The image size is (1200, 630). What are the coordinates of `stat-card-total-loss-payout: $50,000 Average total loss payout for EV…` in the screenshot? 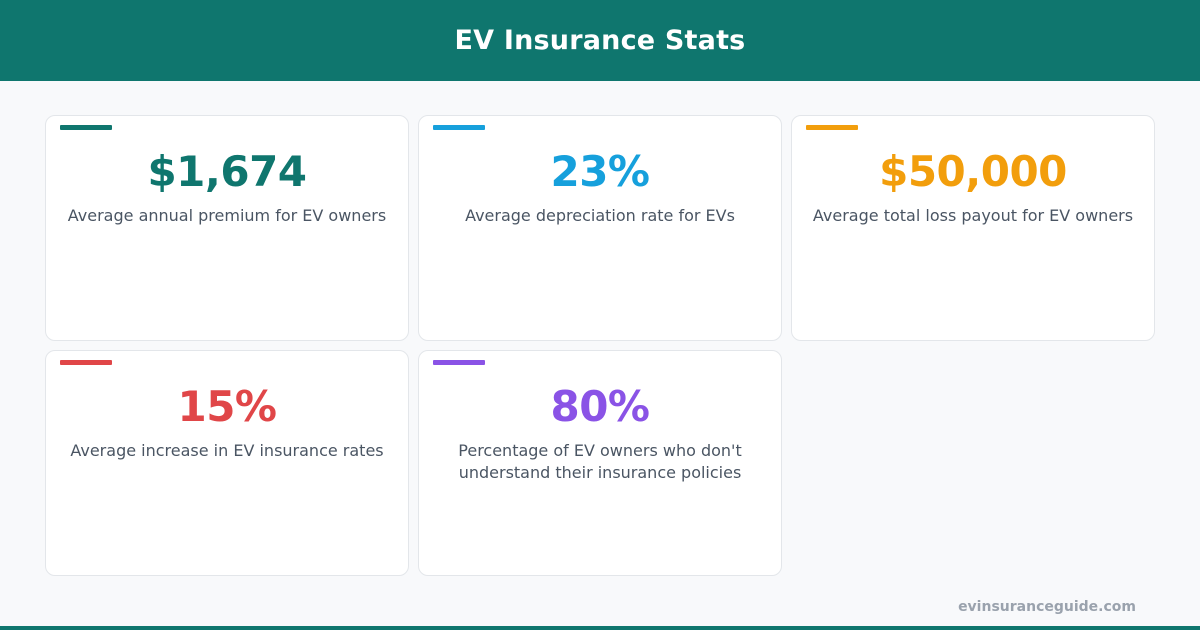 It's located at (973, 228).